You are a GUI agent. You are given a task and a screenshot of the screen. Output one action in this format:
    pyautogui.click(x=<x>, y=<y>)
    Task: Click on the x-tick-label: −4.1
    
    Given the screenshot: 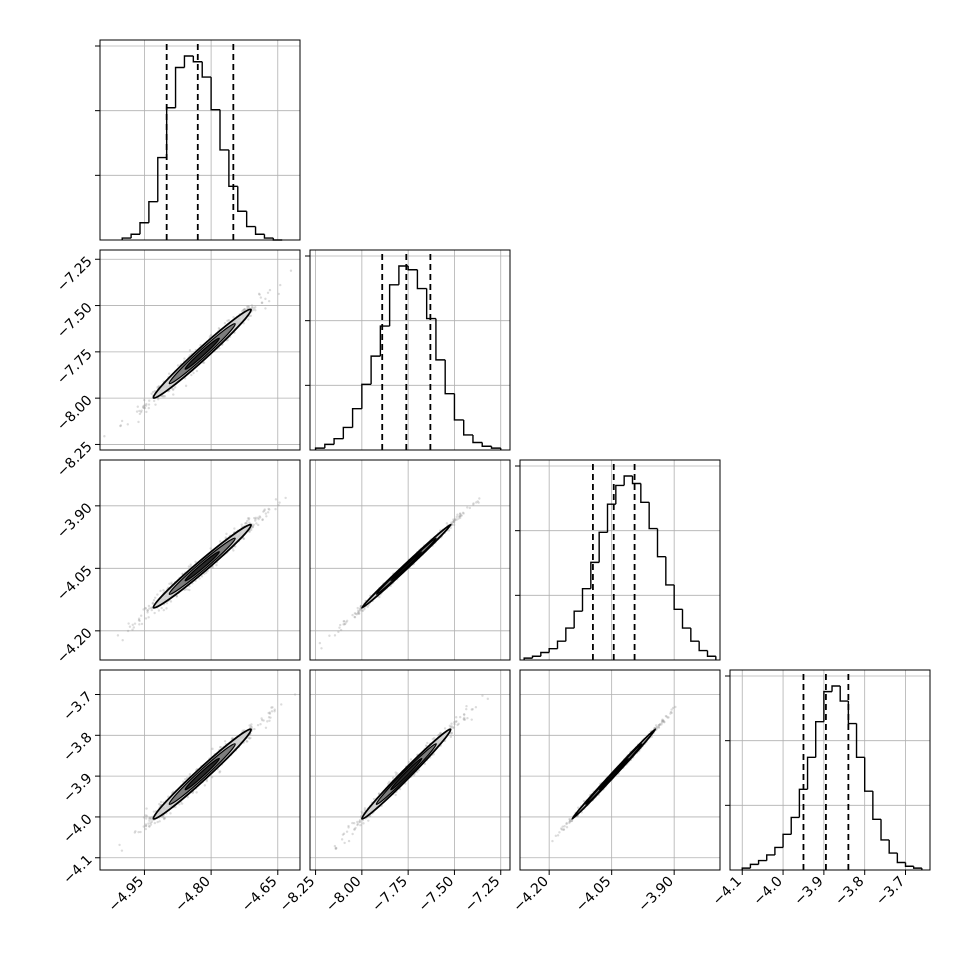 What is the action you would take?
    pyautogui.click(x=727, y=891)
    